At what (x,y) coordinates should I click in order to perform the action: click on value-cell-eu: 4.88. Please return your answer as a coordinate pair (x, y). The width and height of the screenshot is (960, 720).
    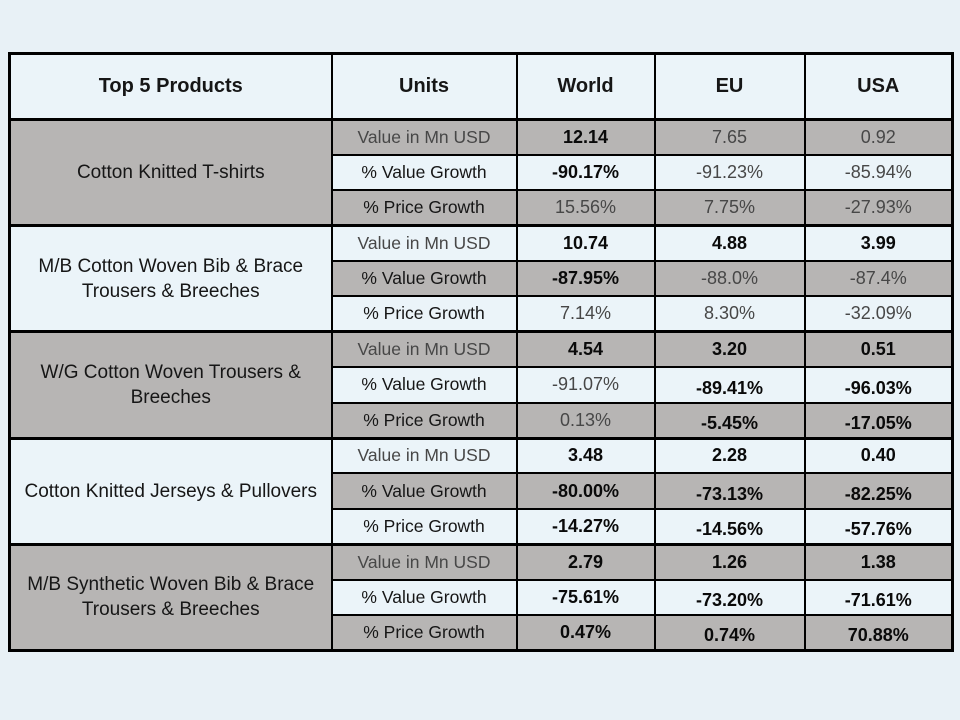
    Looking at the image, I should click on (729, 243).